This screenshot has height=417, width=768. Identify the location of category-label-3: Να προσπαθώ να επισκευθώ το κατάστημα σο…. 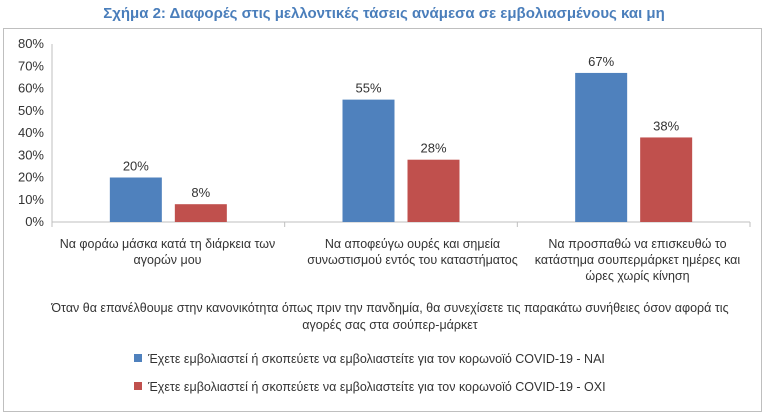
(637, 260).